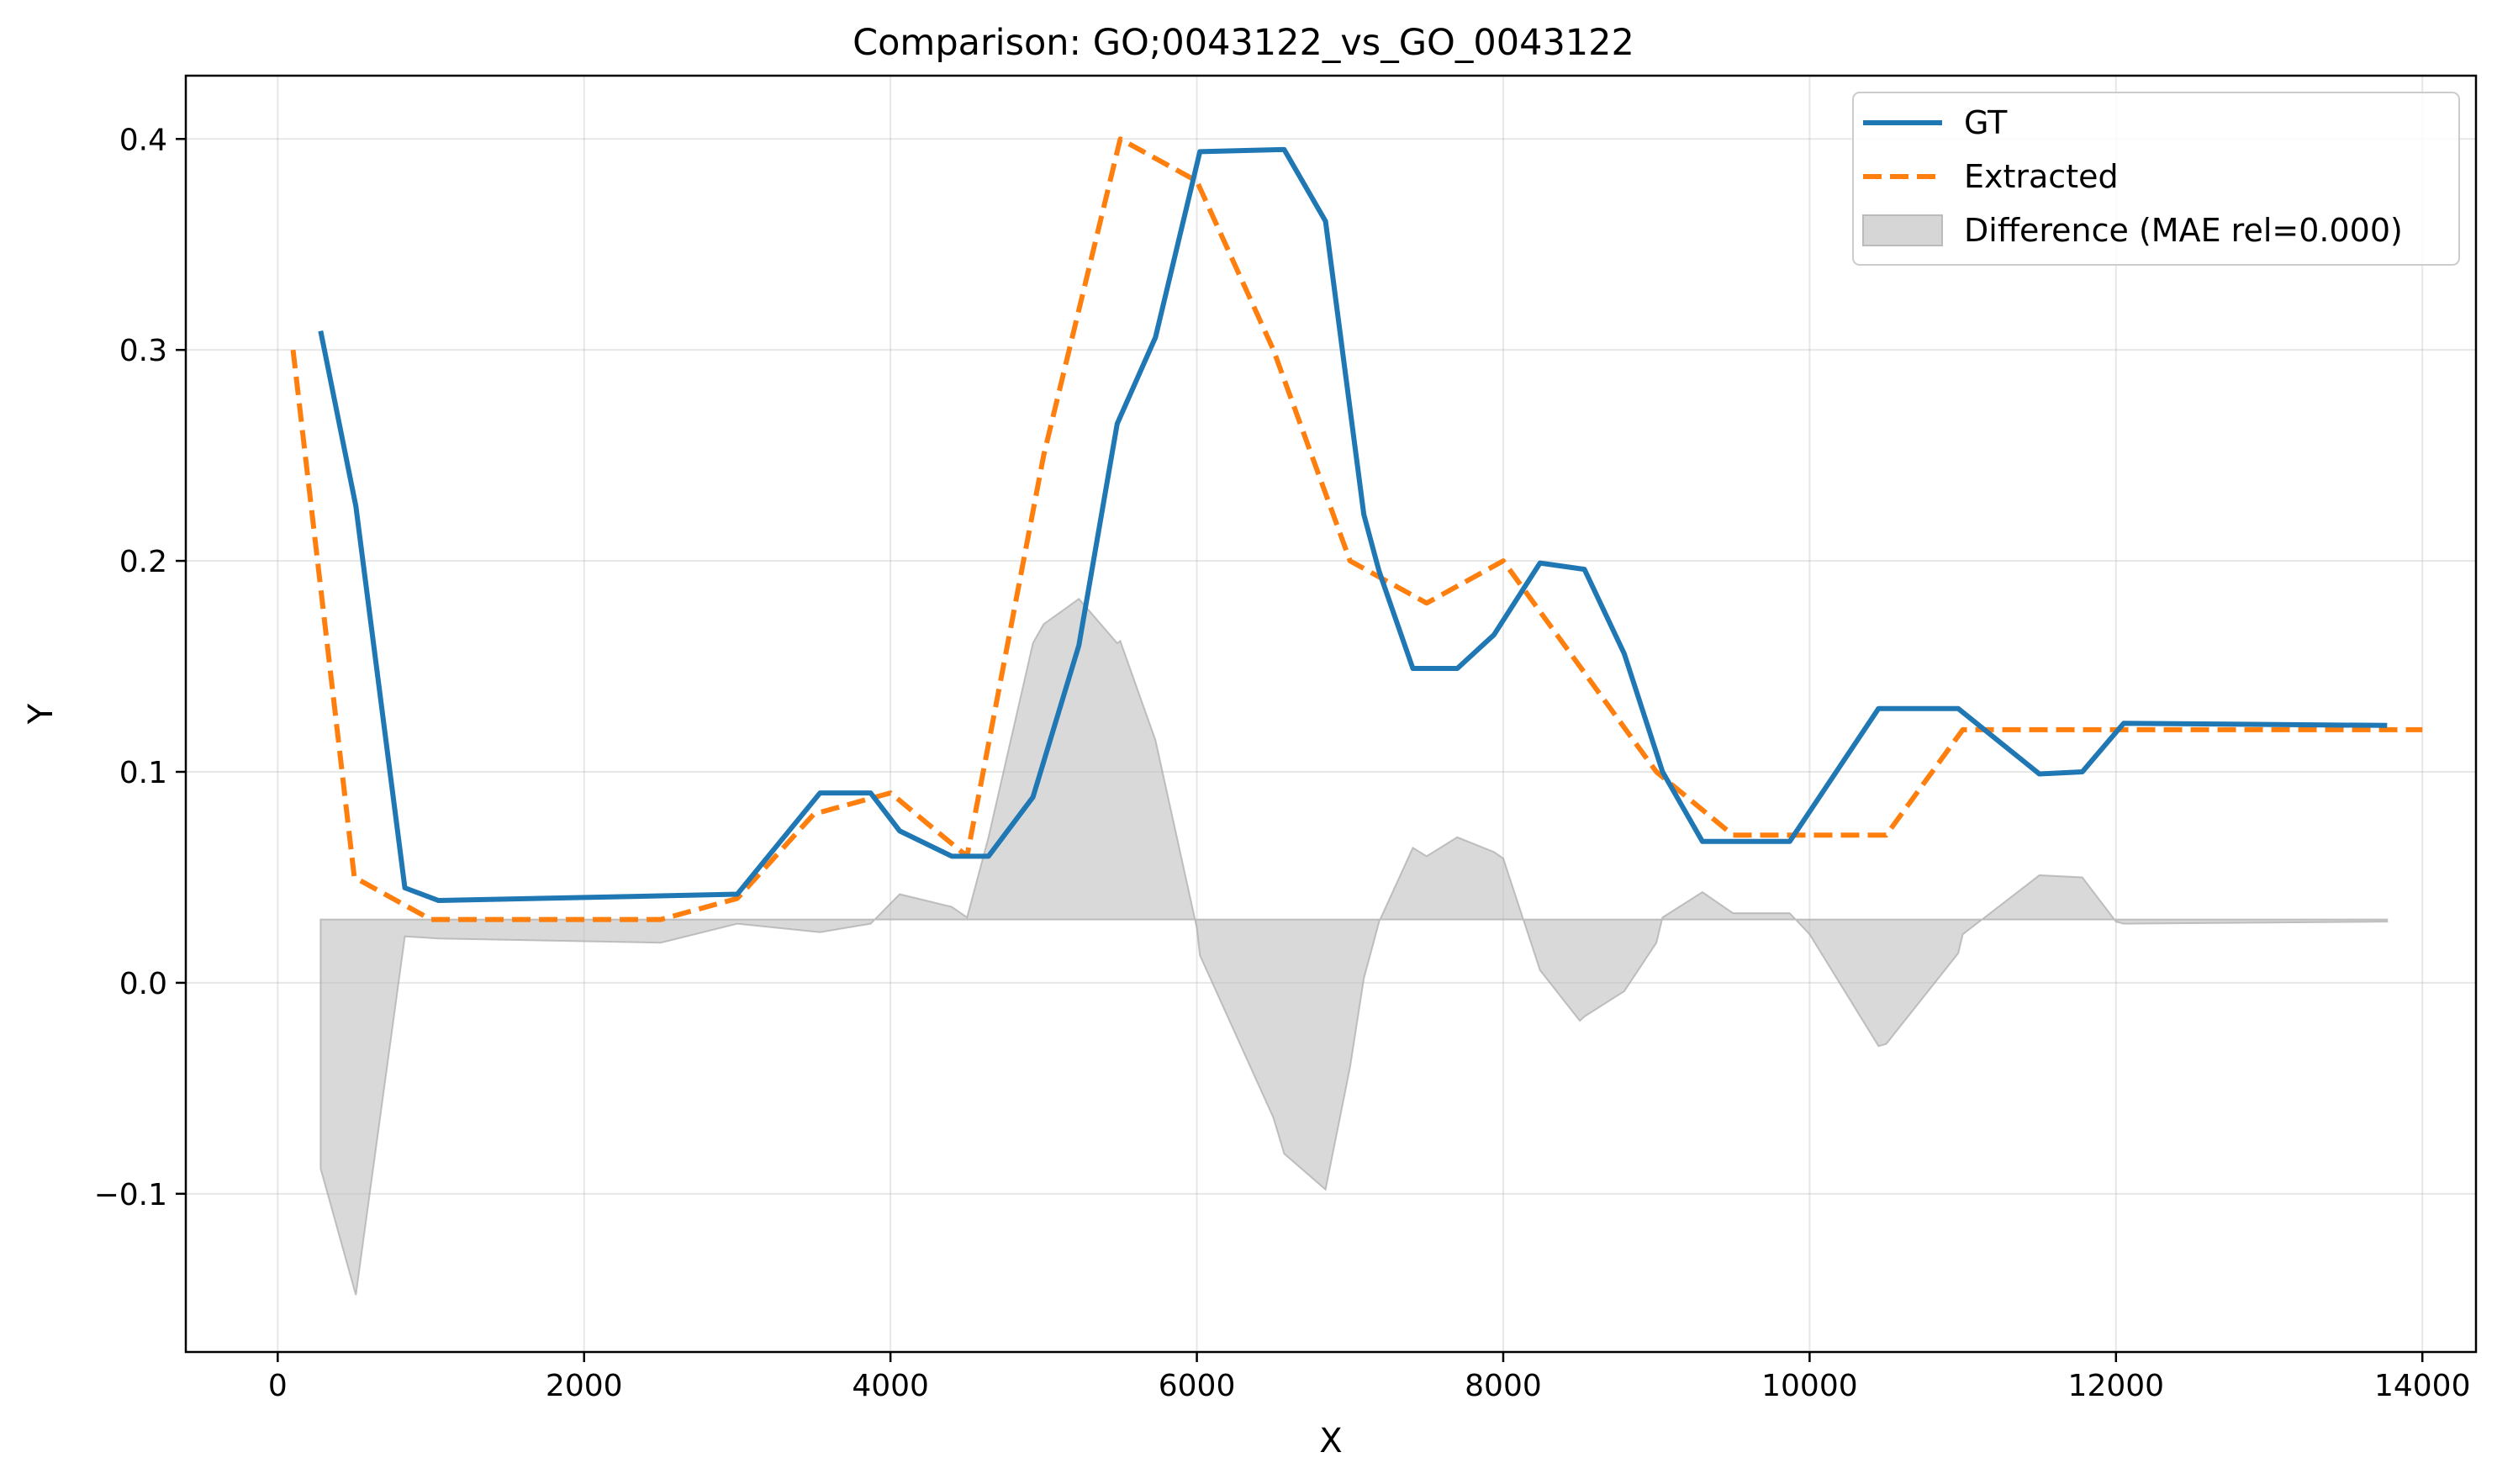 The height and width of the screenshot is (1484, 2497). I want to click on x-tick-label: 2000, so click(584, 1386).